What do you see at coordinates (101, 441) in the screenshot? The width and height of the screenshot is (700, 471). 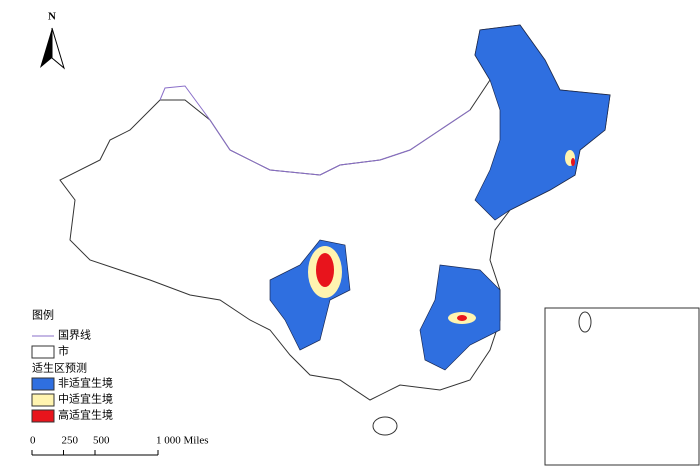 I see `scale-label: 500` at bounding box center [101, 441].